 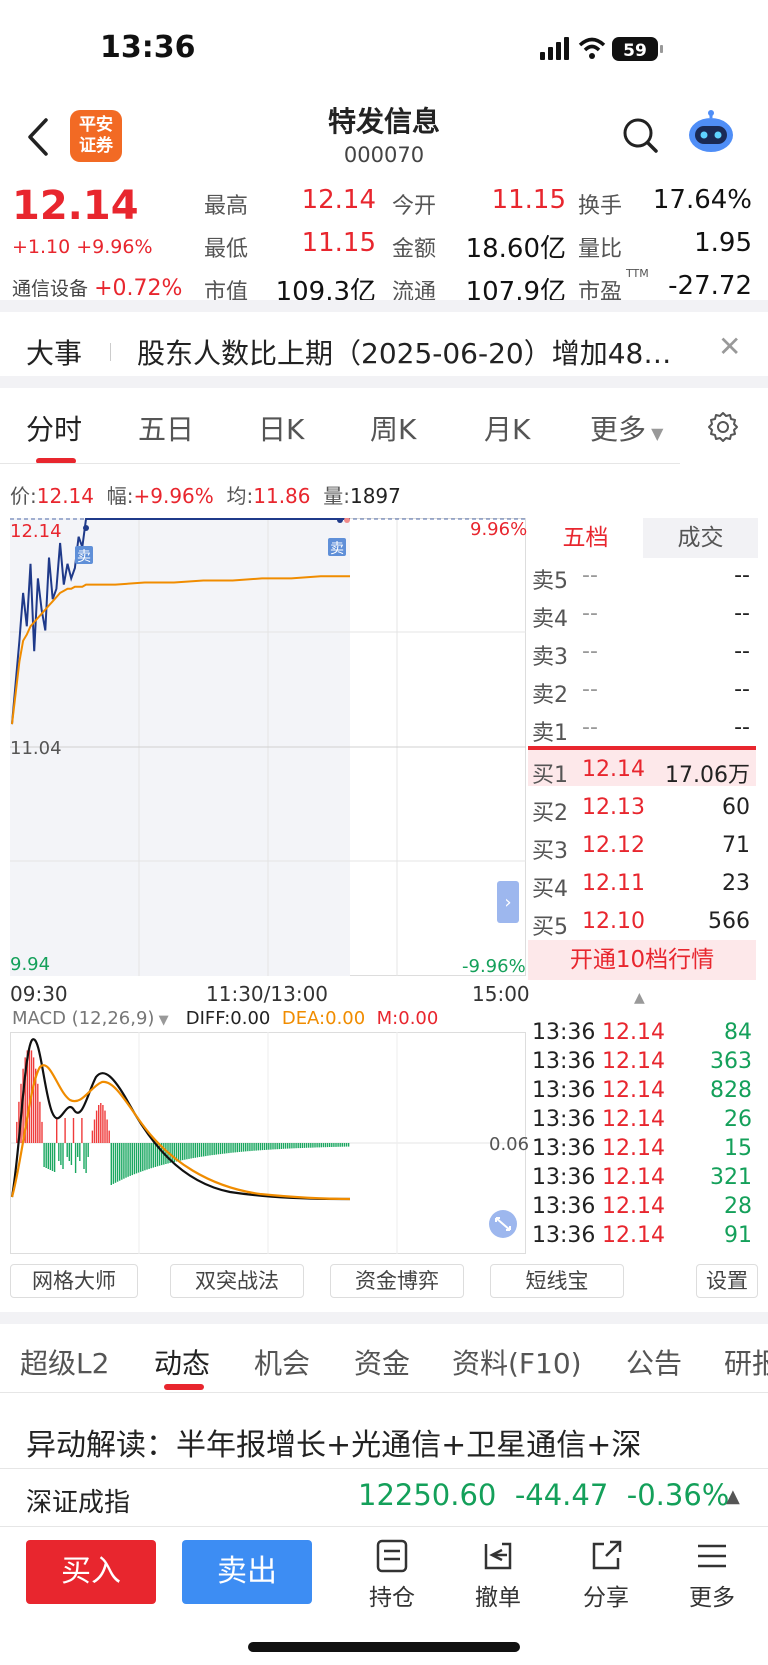 What do you see at coordinates (414, 206) in the screenshot?
I see `stat-label: 今开` at bounding box center [414, 206].